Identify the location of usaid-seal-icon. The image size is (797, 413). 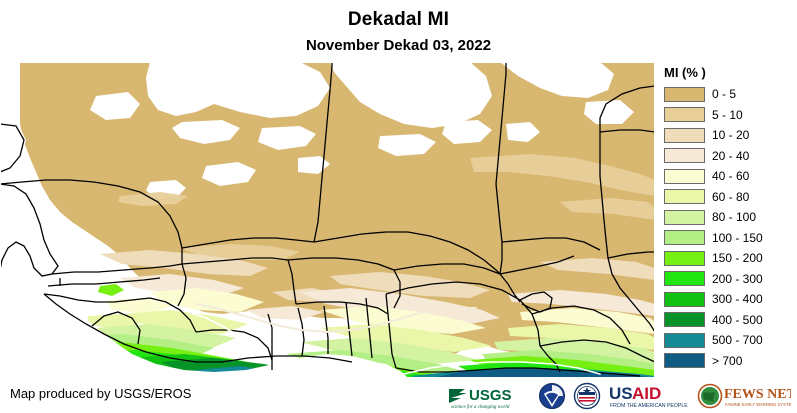
(587, 396).